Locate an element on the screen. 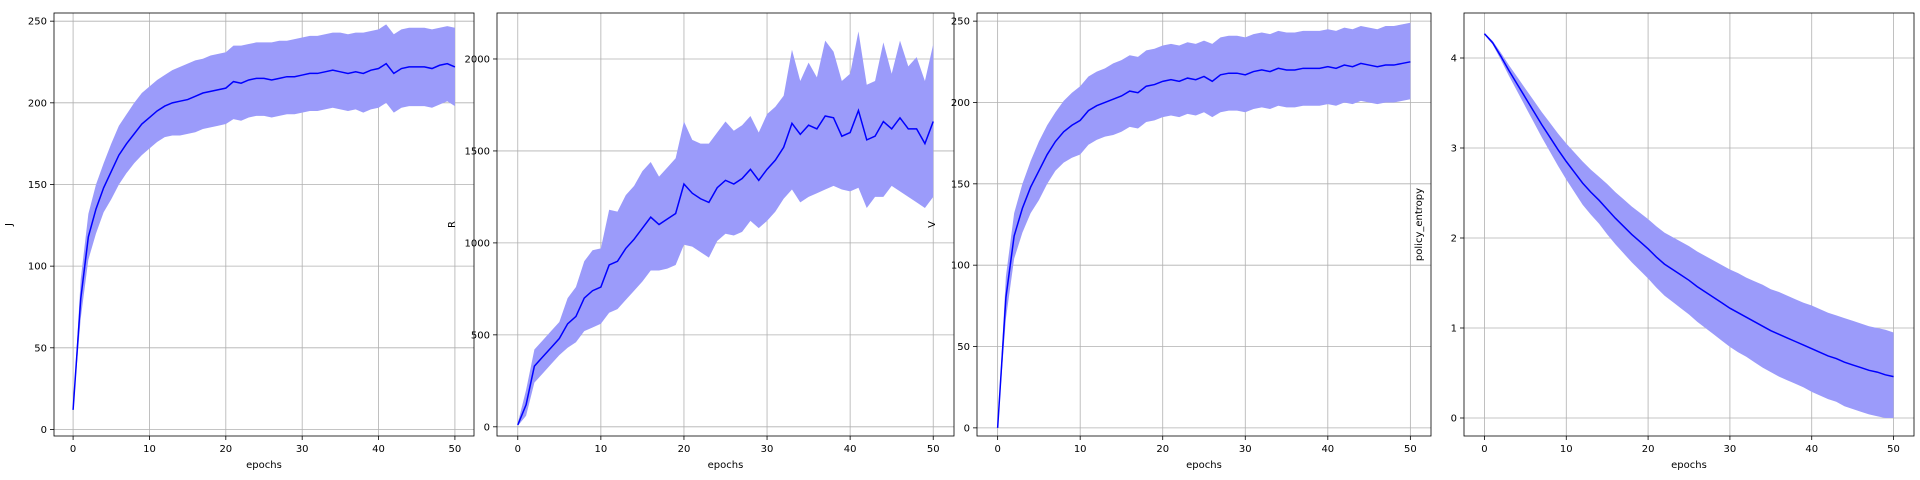 Image resolution: width=1920 pixels, height=480 pixels. y-tick-label: 4 is located at coordinates (1454, 59).